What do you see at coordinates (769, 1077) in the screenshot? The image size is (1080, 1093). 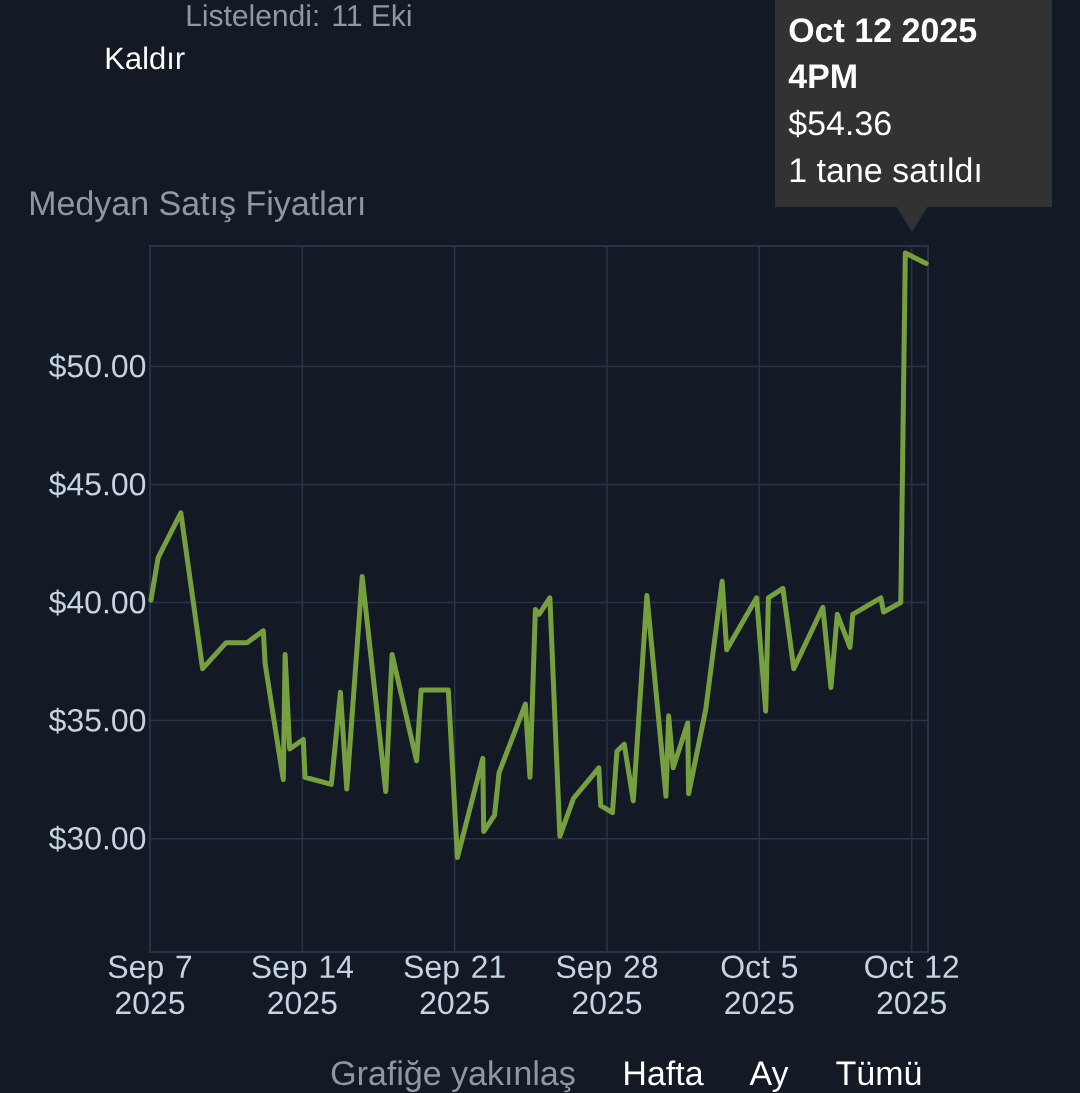 I see `text: Ay` at bounding box center [769, 1077].